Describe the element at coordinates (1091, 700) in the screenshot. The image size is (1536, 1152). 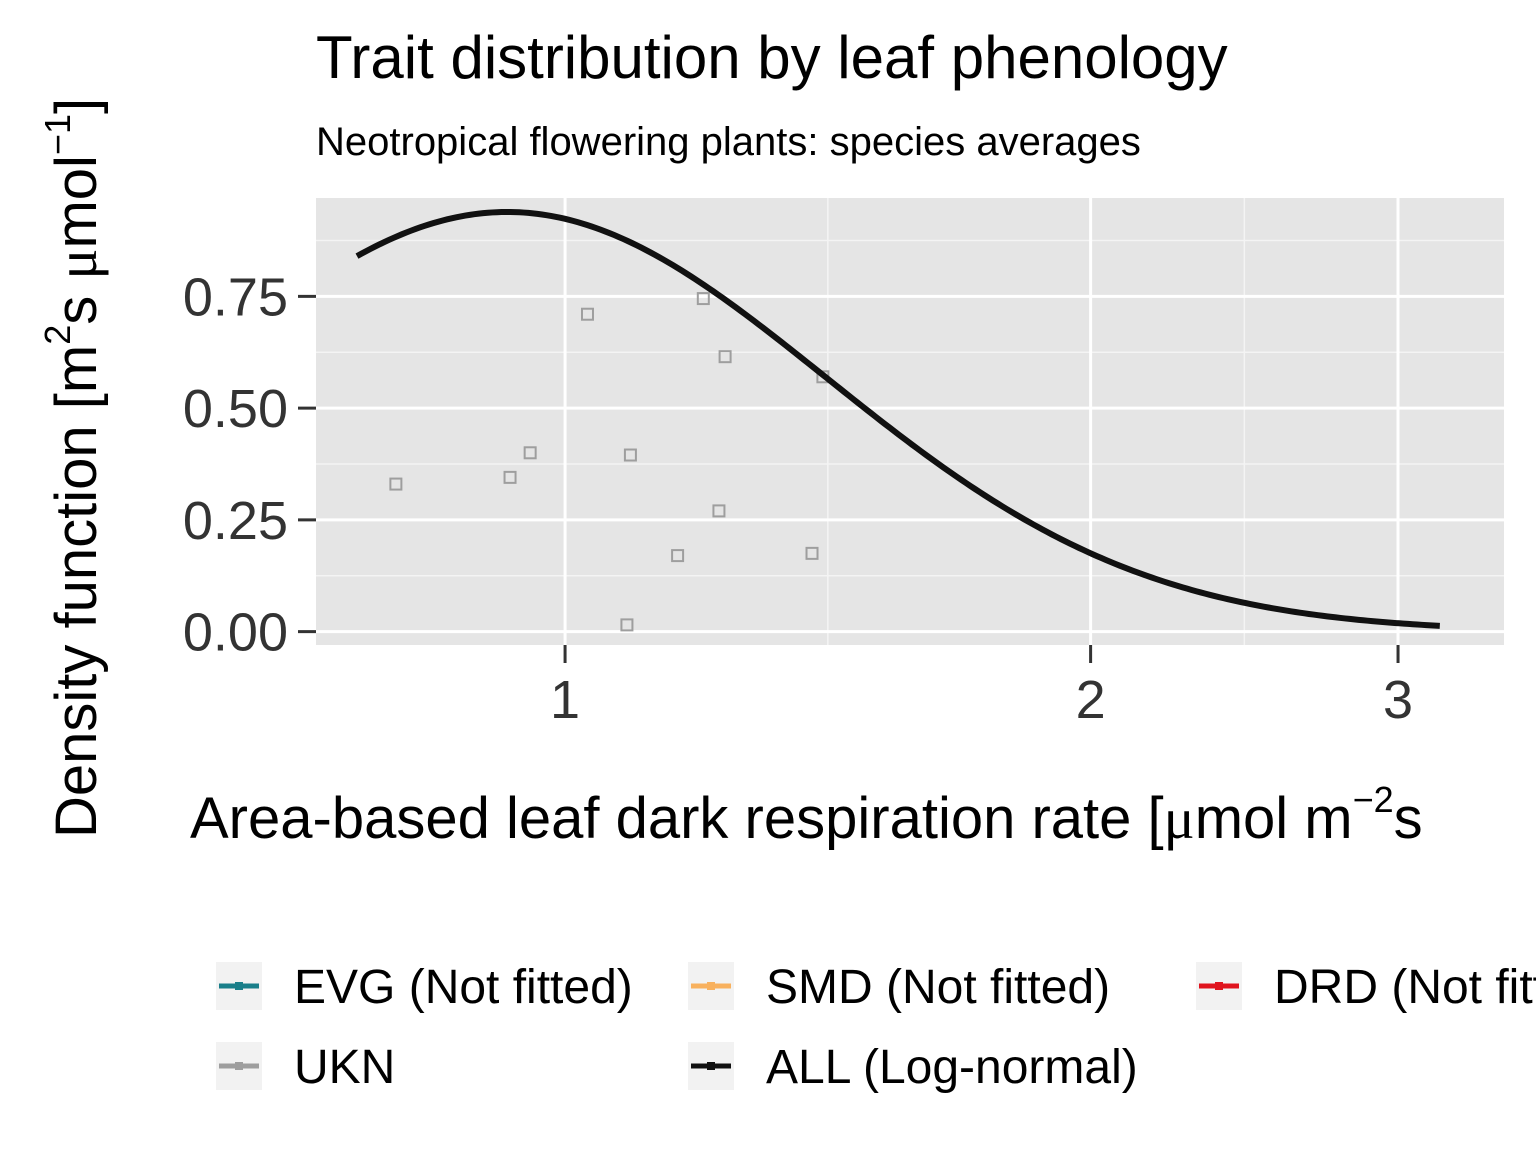
I see `x-tick-label: 2` at that location.